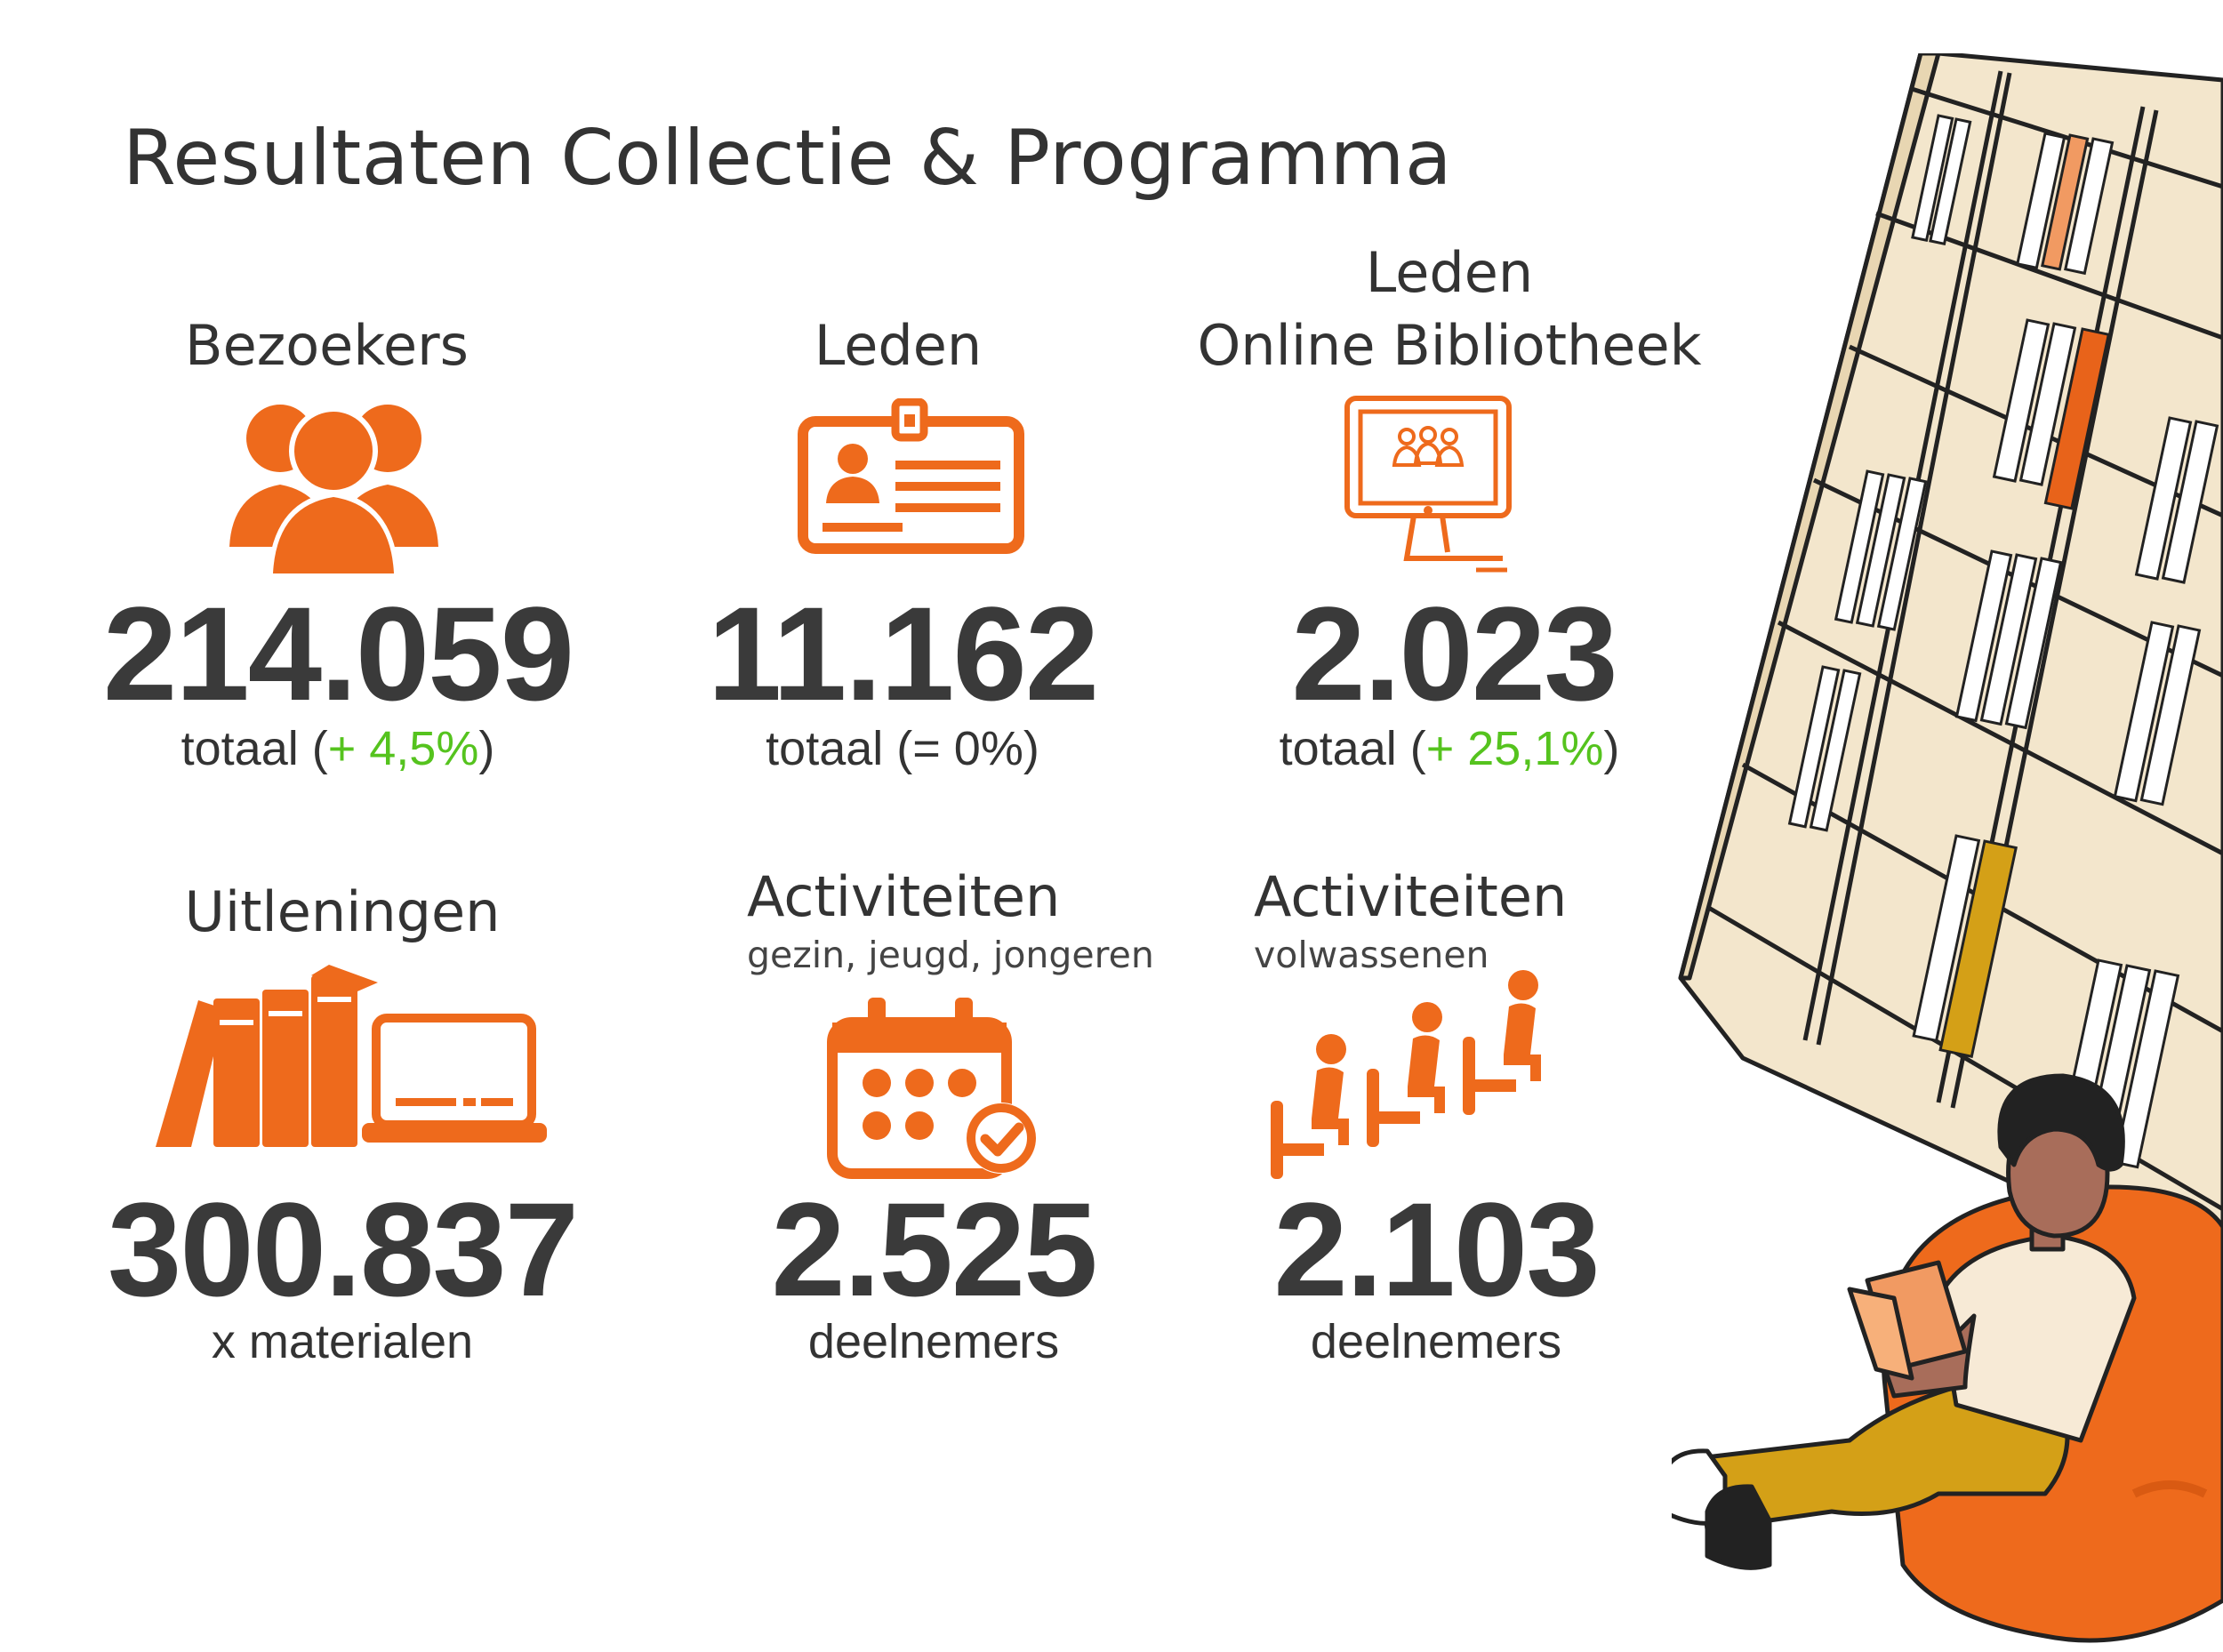 This screenshot has width=2223, height=1652. Describe the element at coordinates (1436, 1249) in the screenshot. I see `adult-activities-value: 2.103` at that location.